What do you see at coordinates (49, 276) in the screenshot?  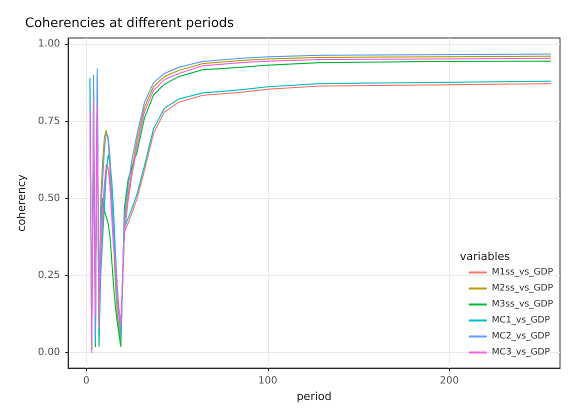 I see `y-tick-label: 0.25` at bounding box center [49, 276].